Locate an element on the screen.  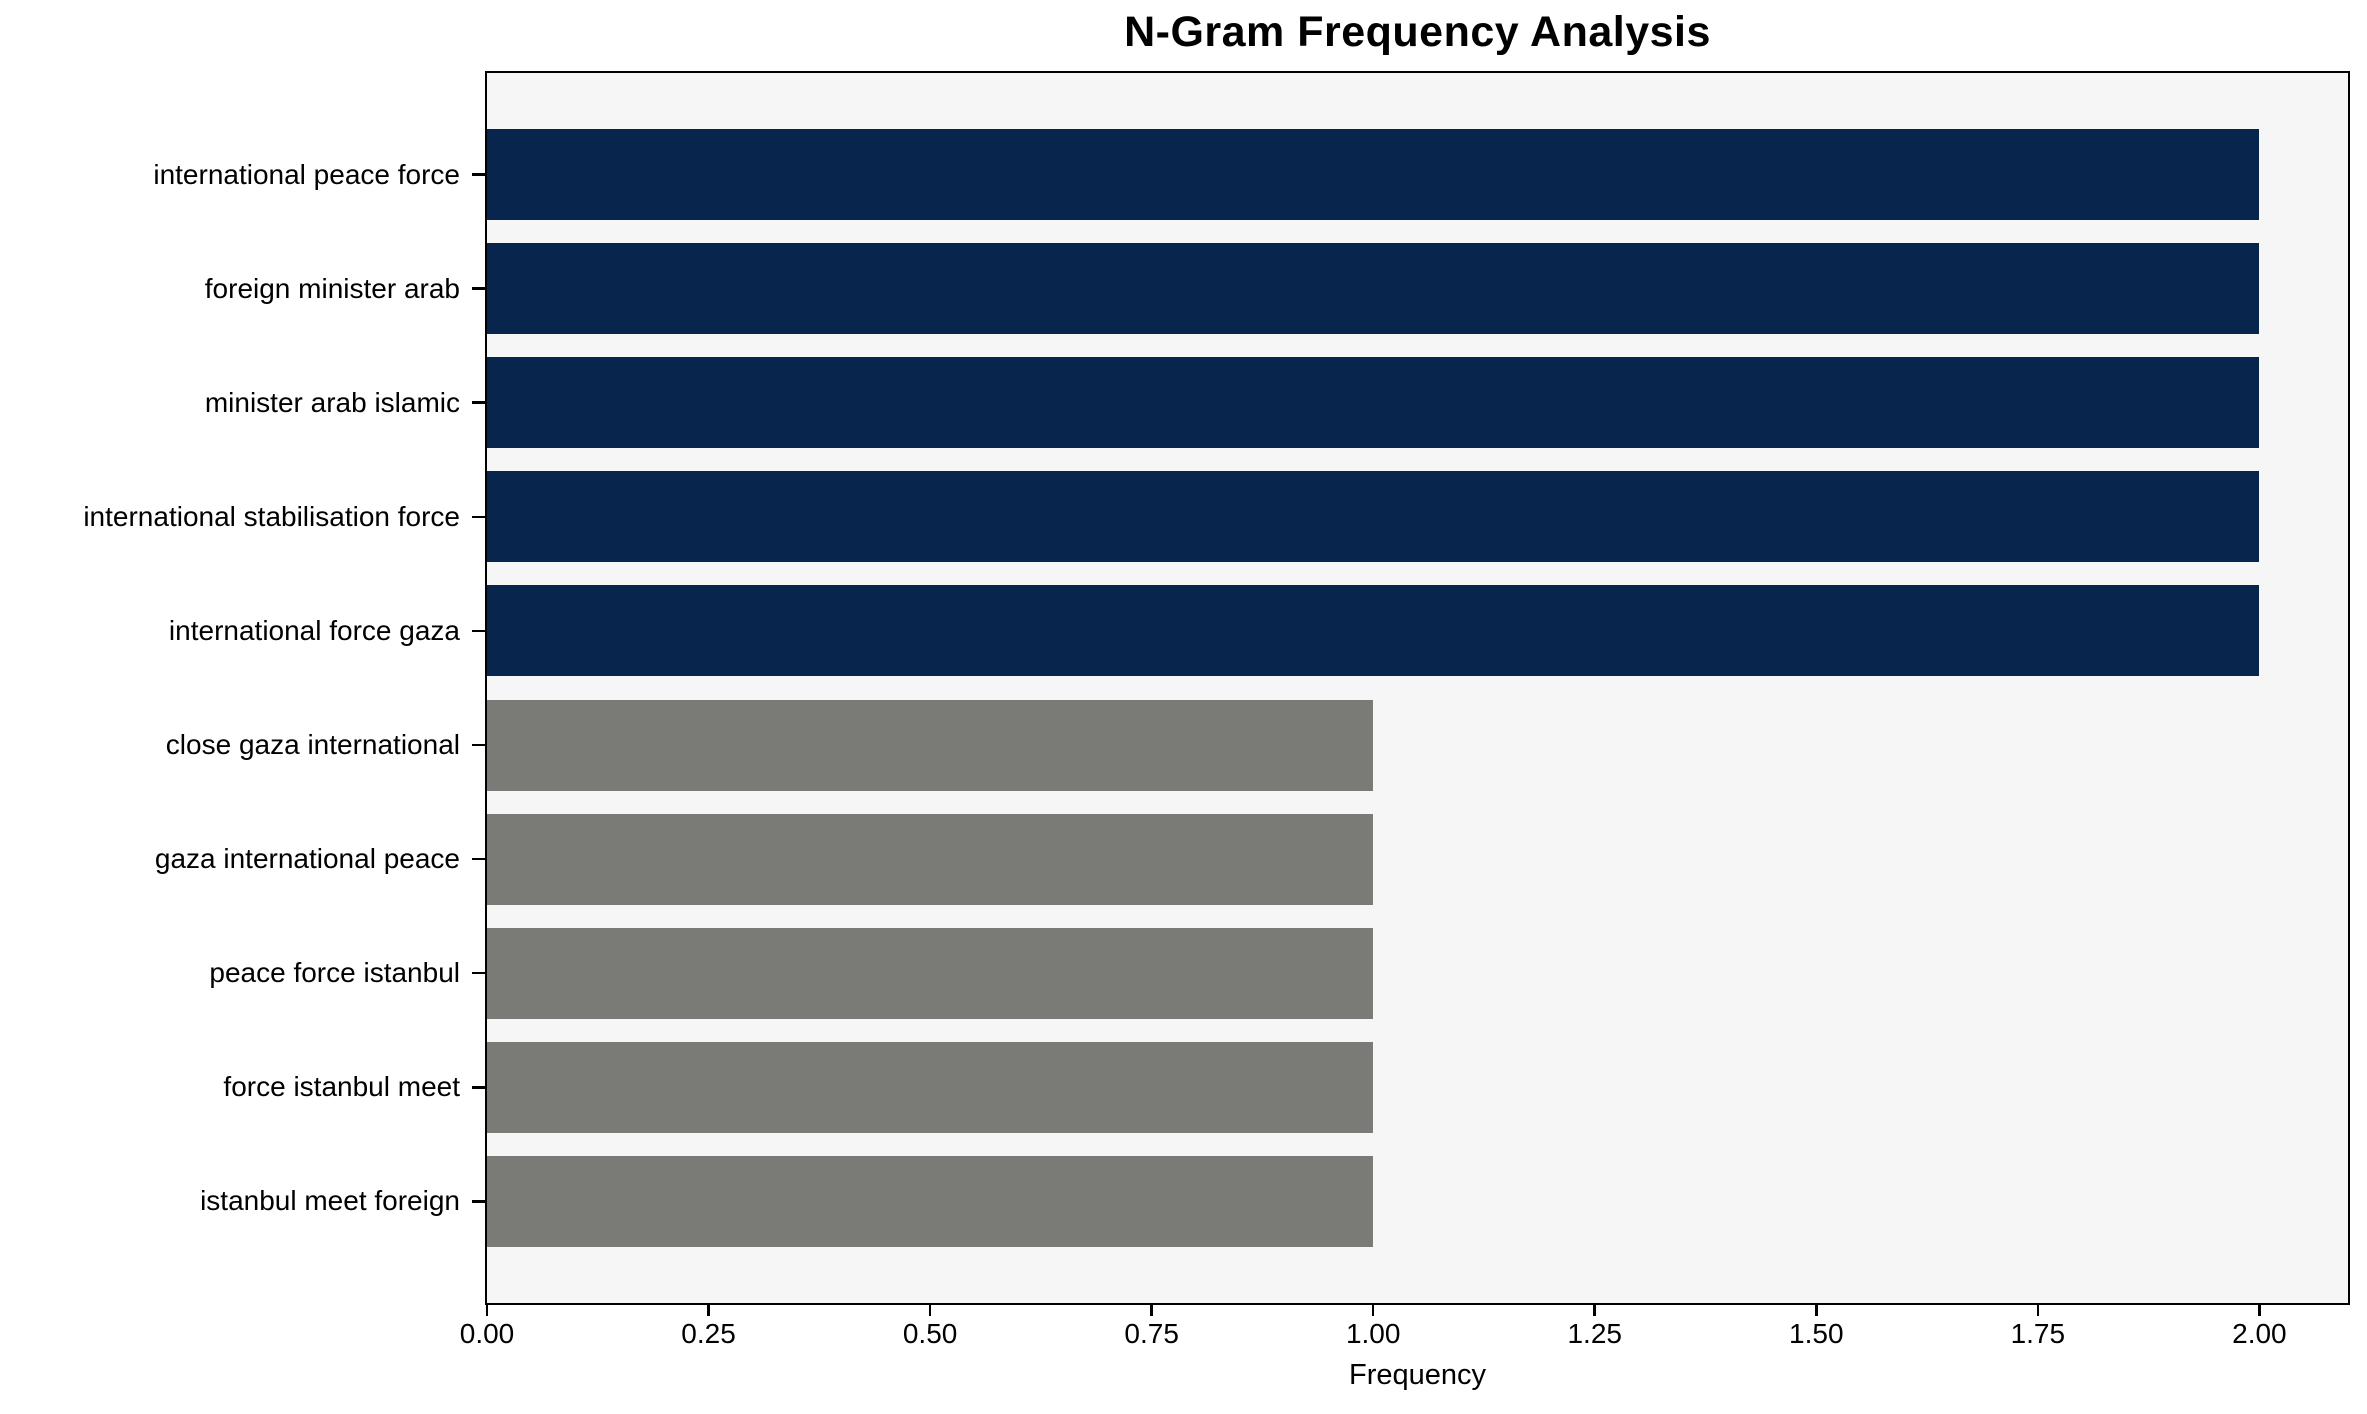
y-tick-label: international force gaza is located at coordinates (314, 630).